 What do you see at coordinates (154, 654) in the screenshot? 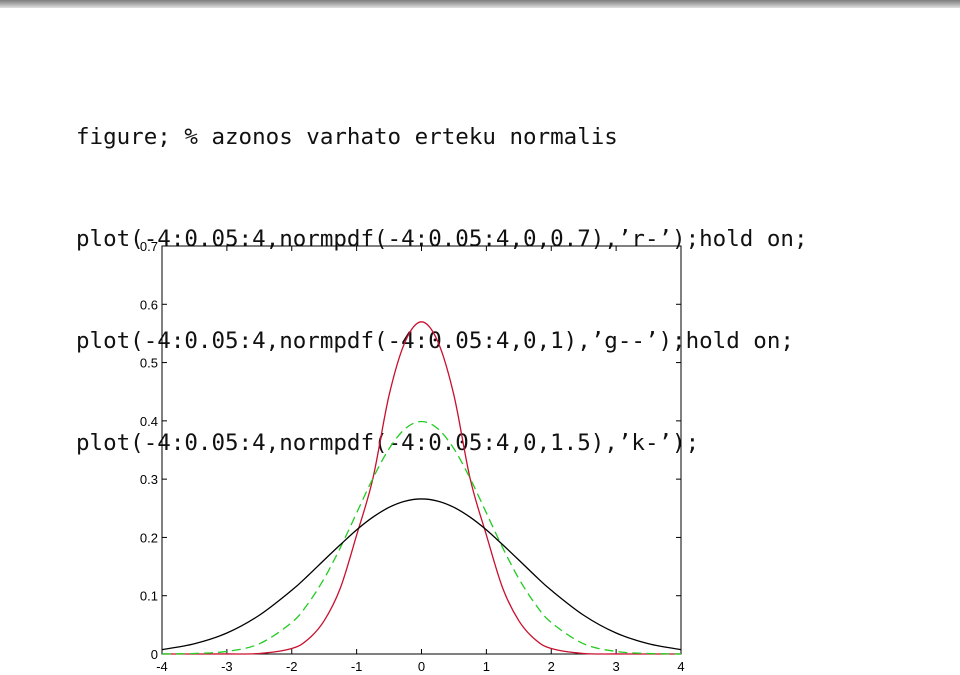
I see `y-tick-label: 0` at bounding box center [154, 654].